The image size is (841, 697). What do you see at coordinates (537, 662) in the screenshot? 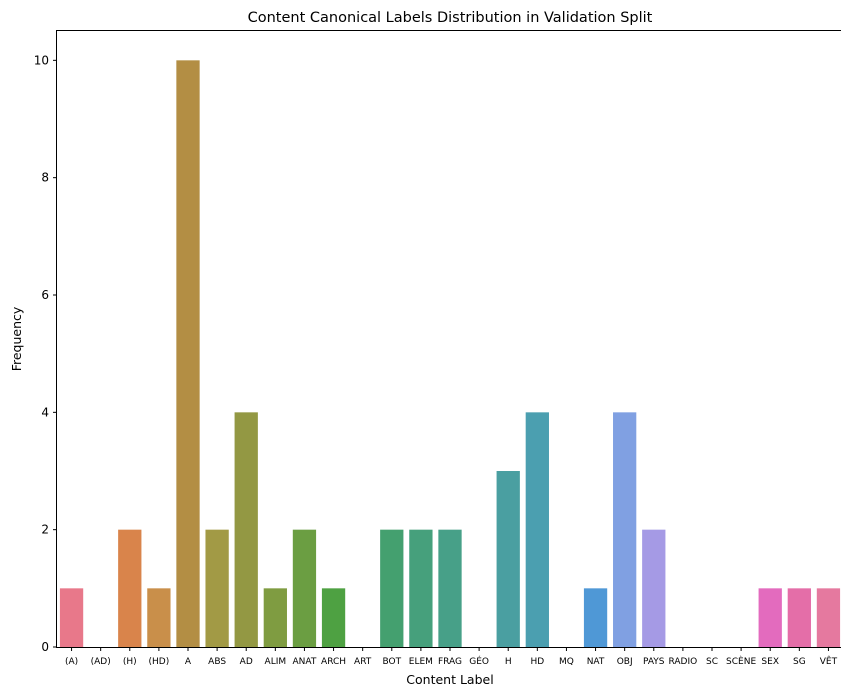
I see `x-tick-label: HD` at bounding box center [537, 662].